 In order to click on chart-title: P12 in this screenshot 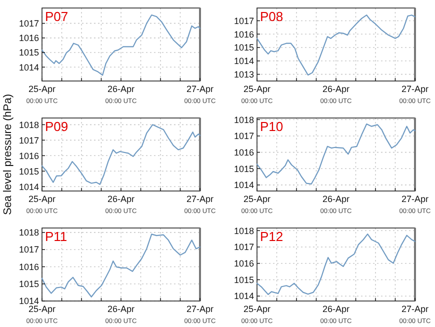, I will do `click(272, 236)`.